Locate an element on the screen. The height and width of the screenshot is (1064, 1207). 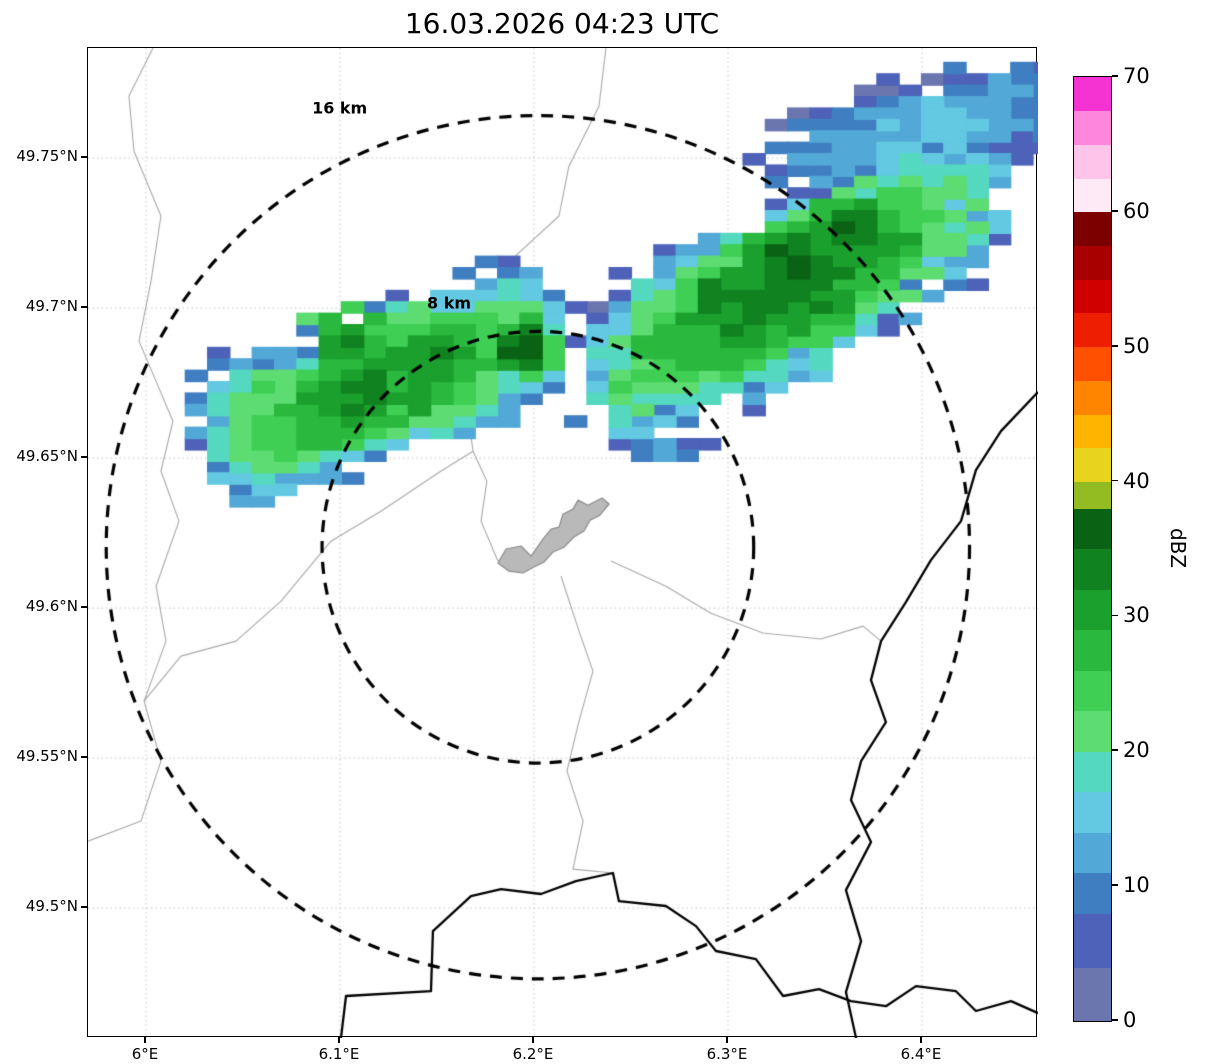
x-tick-label: 6.3°E is located at coordinates (727, 1054).